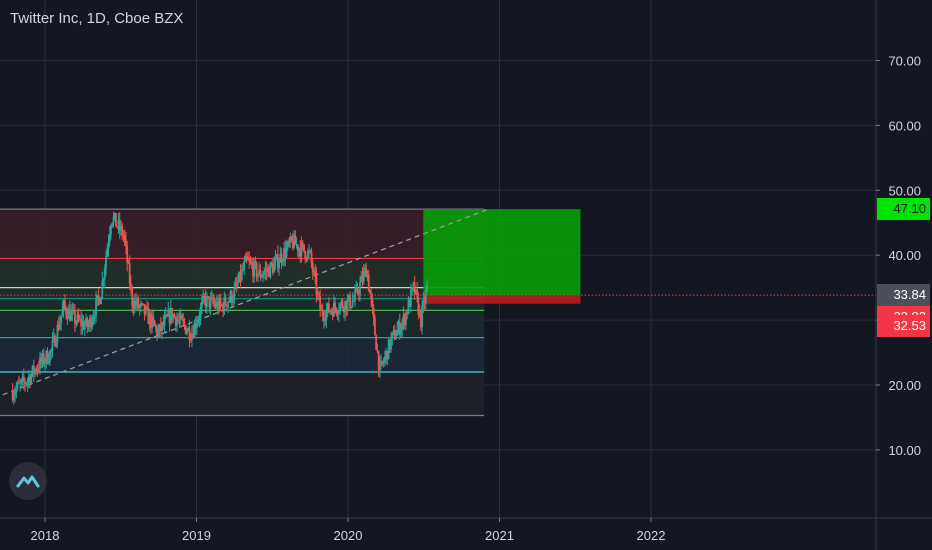 This screenshot has height=550, width=932. Describe the element at coordinates (904, 275) in the screenshot. I see `price-axis` at that location.